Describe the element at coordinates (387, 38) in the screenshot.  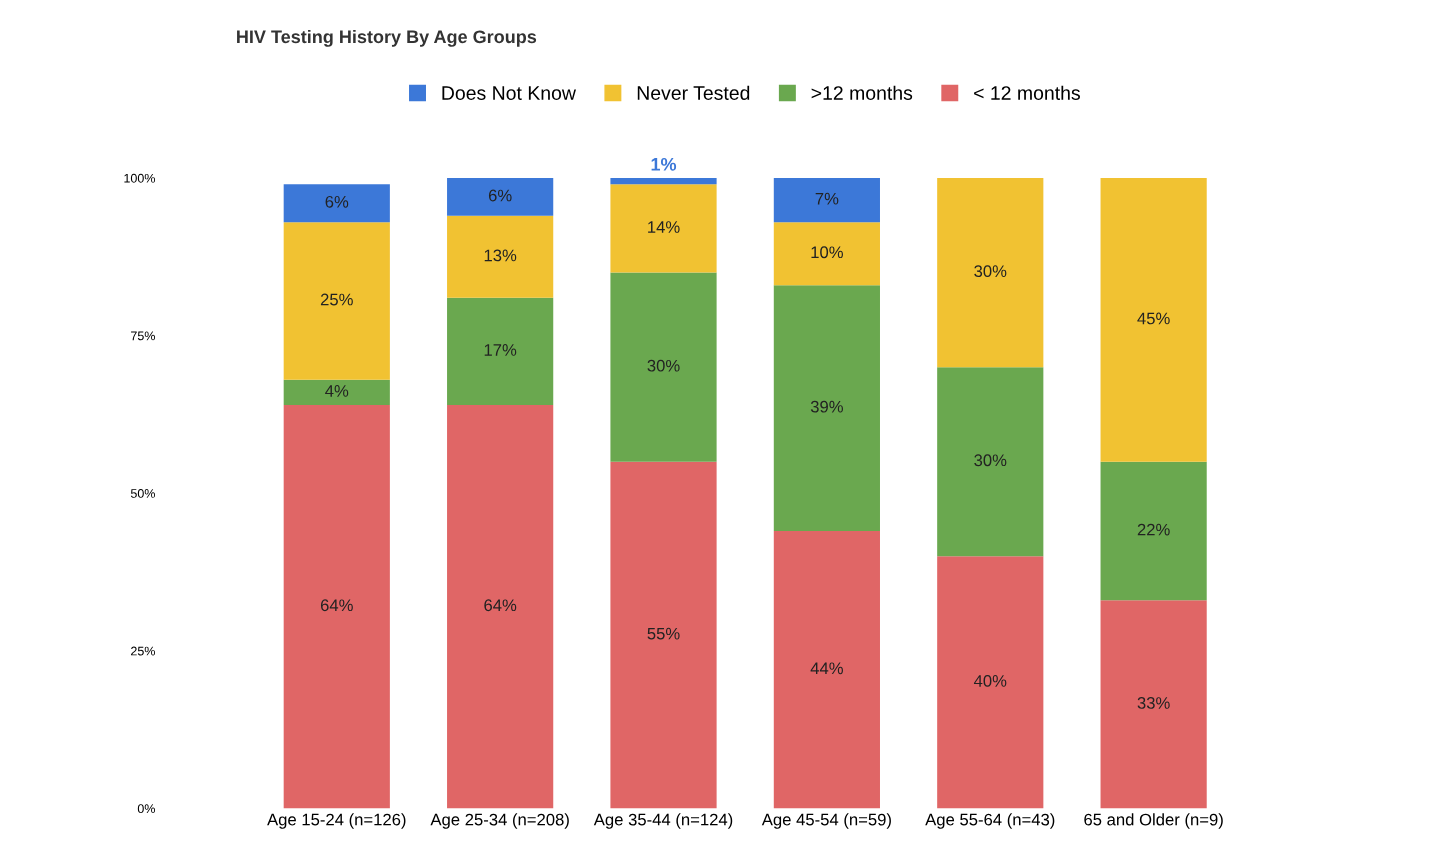
I see `chart-title: HIV Testing History By Age Groups` at that location.